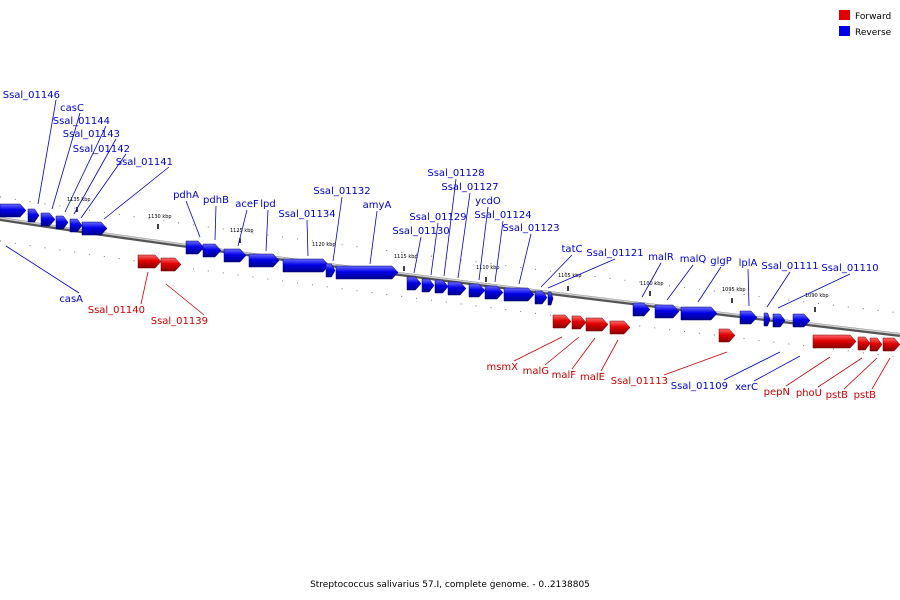  Describe the element at coordinates (583, 353) in the screenshot. I see `gene-callout-line-malf` at that location.